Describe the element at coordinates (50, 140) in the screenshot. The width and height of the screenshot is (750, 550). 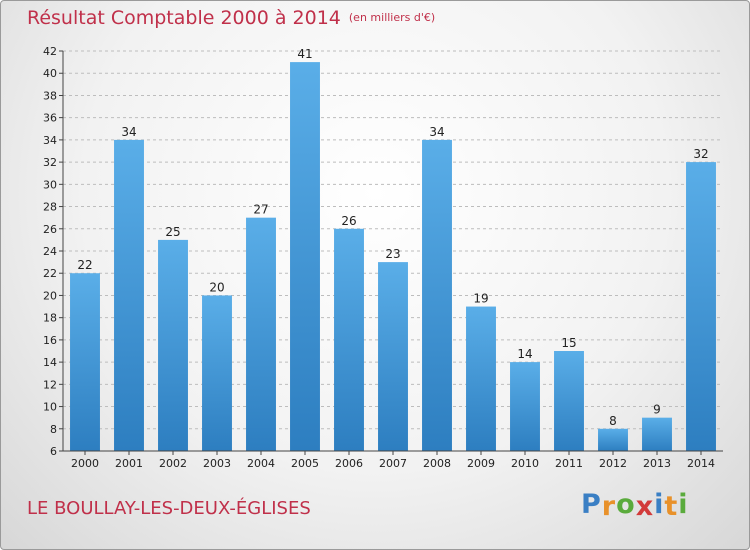
I see `y-tick-label: 34` at that location.